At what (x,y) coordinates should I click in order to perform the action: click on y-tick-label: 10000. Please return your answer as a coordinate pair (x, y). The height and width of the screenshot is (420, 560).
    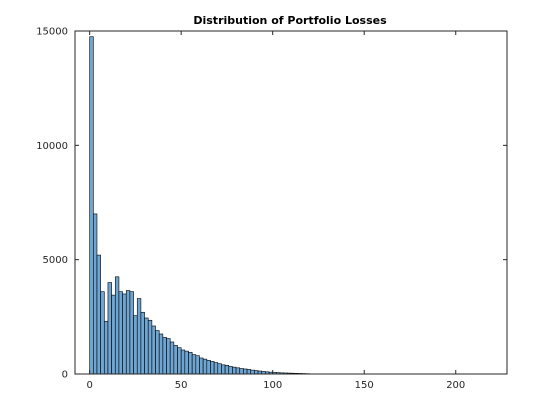
    Looking at the image, I should click on (52, 146).